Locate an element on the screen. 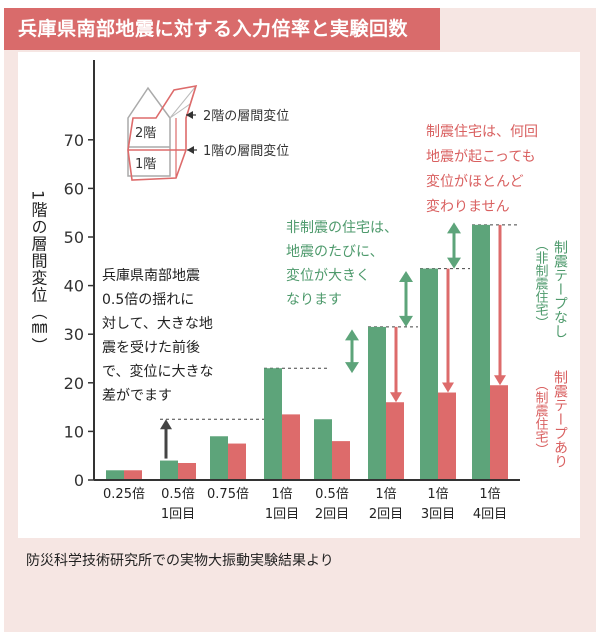 This screenshot has height=640, width=600. x-tick-label-sub: 4回目 is located at coordinates (490, 514).